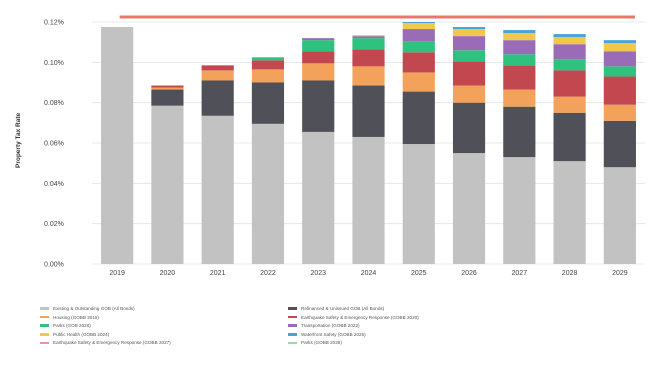 This screenshot has width=653, height=367. I want to click on legend-label: Public Health (GOBB 2024), so click(81, 334).